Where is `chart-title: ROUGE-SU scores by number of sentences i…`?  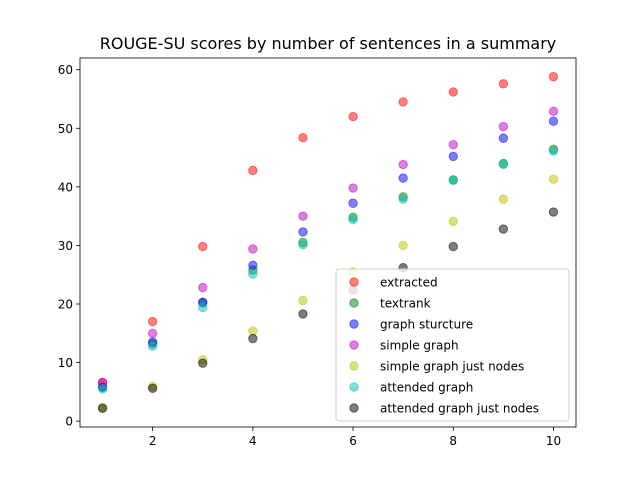
chart-title: ROUGE-SU scores by number of sentences i… is located at coordinates (328, 43).